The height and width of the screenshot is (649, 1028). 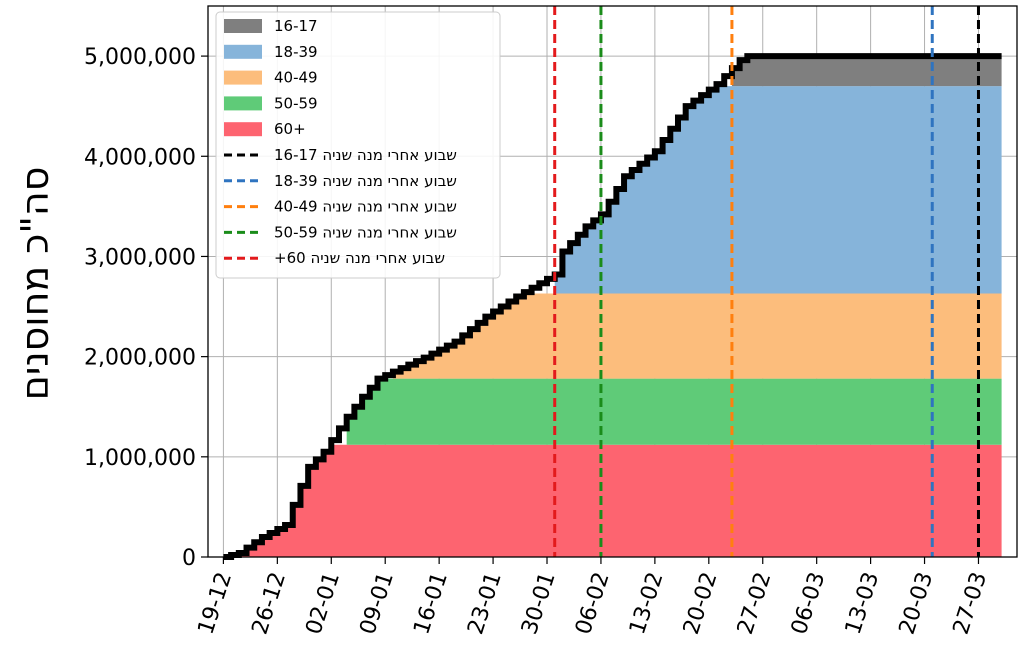 I want to click on legend-label: 18-39 שבוע אחרי מנה שניה, so click(x=365, y=181).